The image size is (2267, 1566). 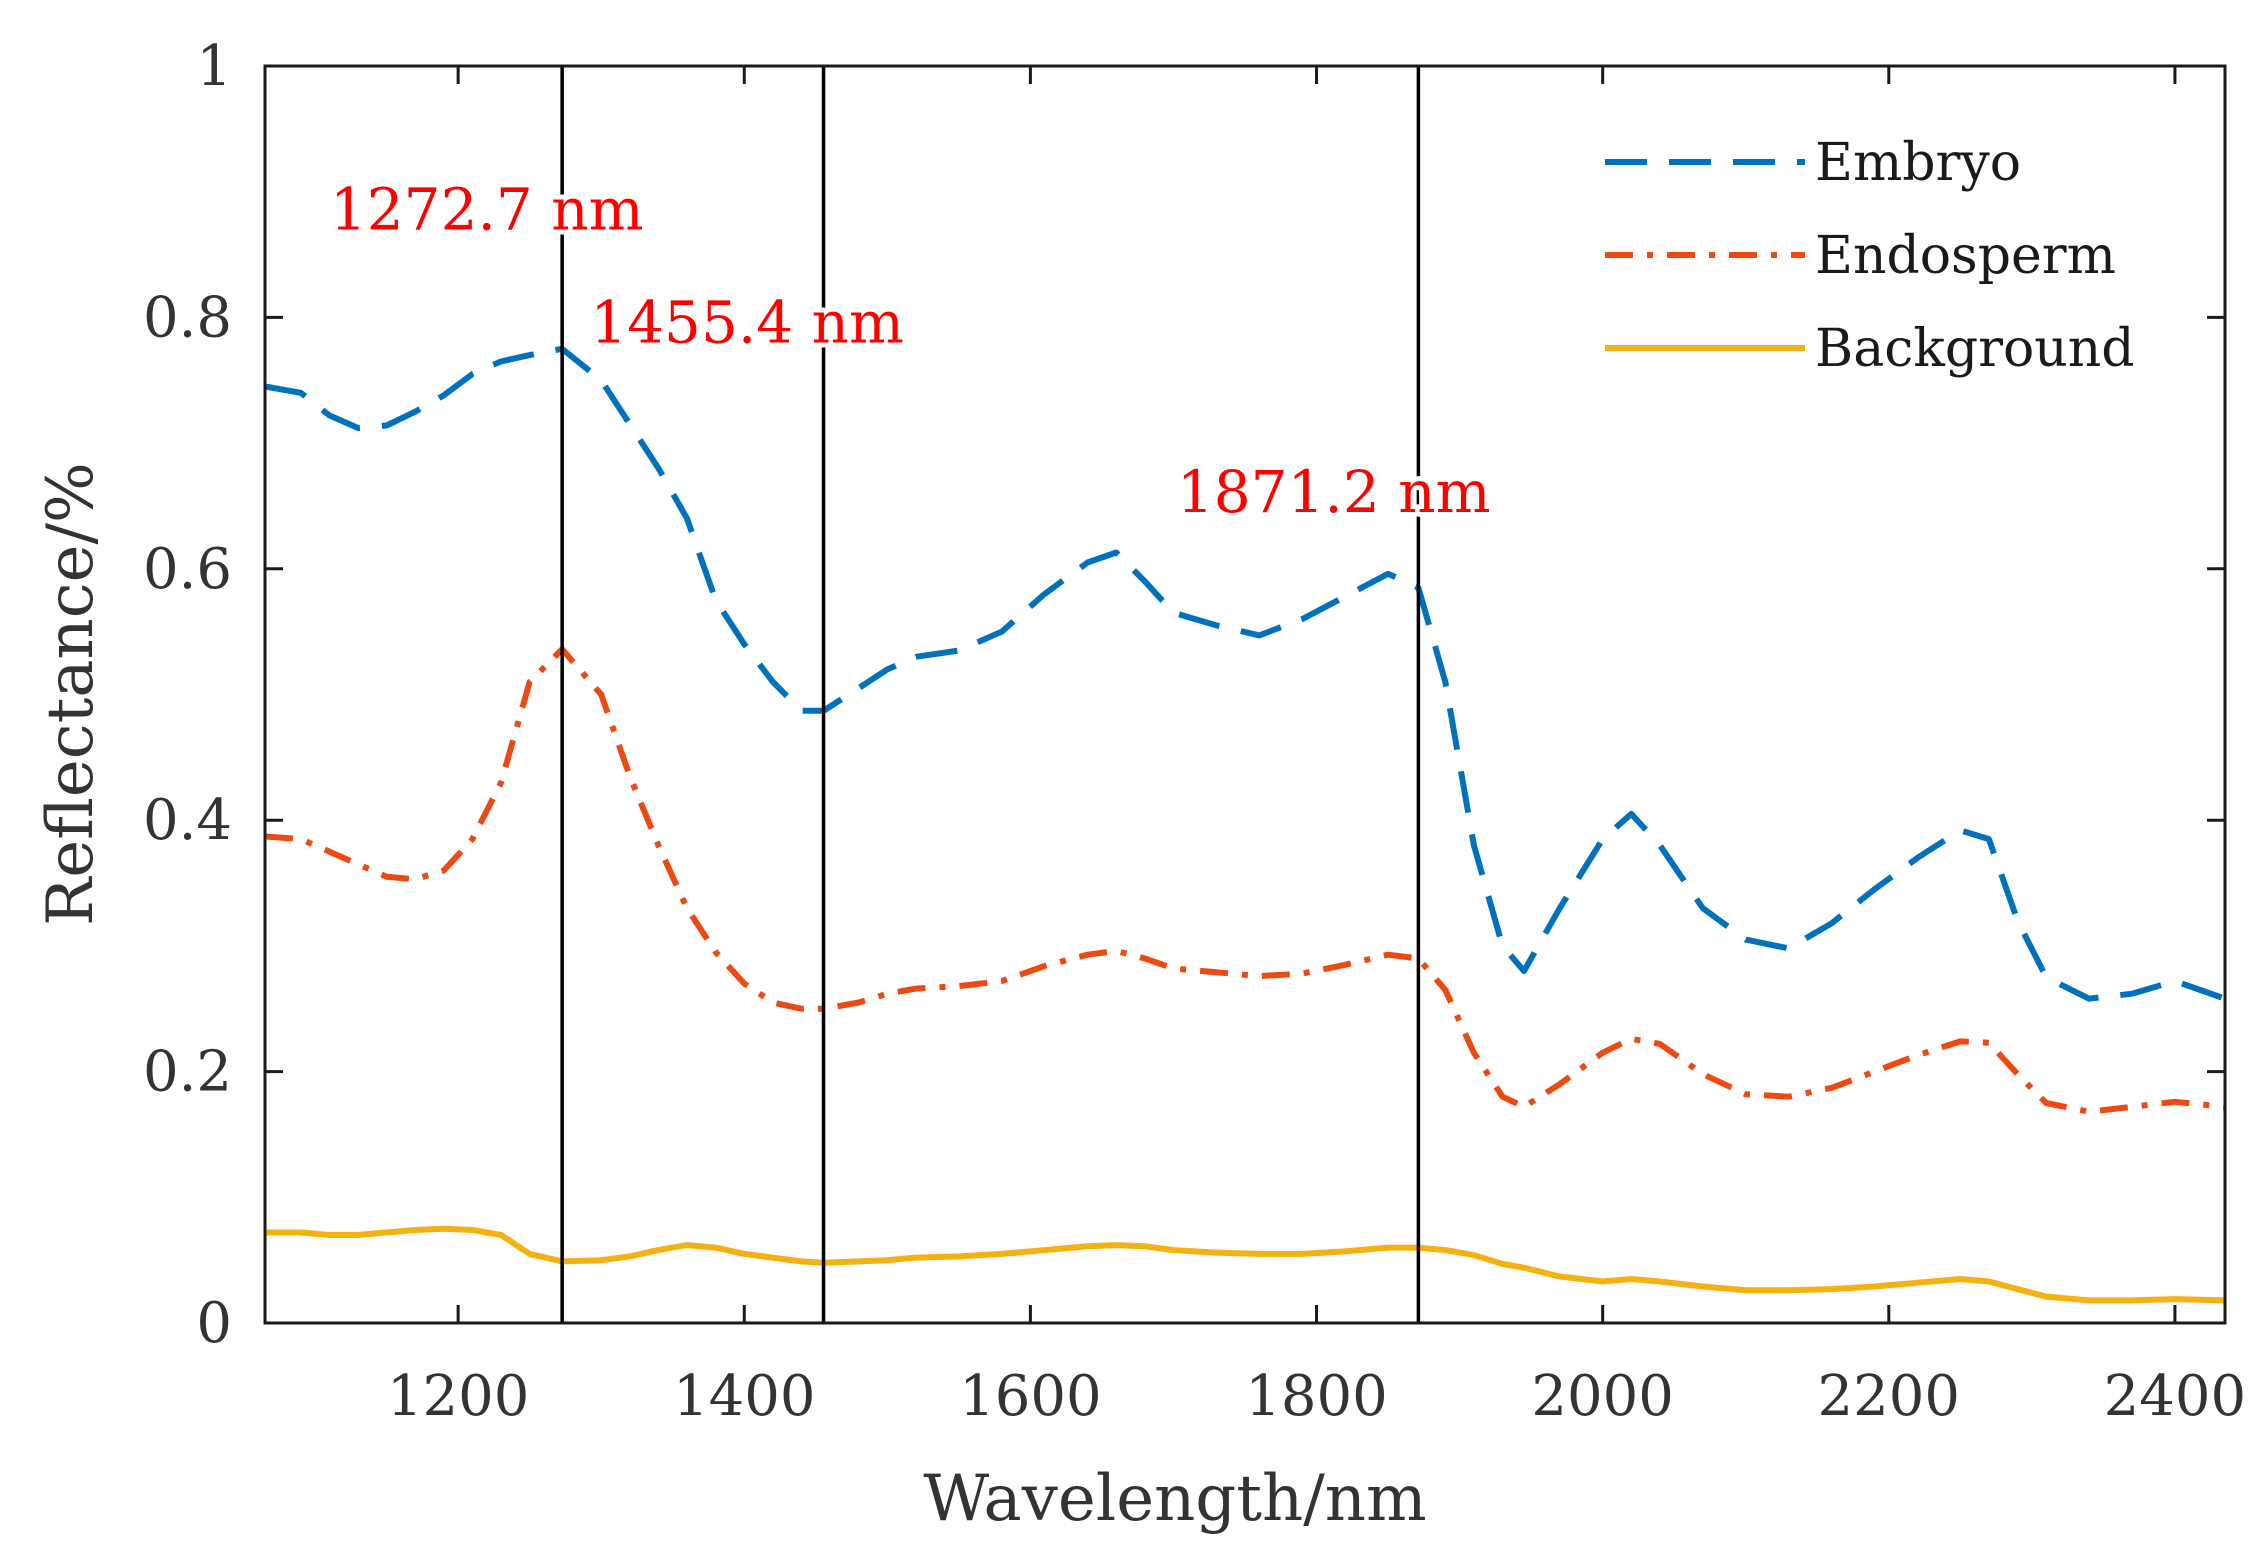 What do you see at coordinates (187, 569) in the screenshot?
I see `y-tick-label: 0.6` at bounding box center [187, 569].